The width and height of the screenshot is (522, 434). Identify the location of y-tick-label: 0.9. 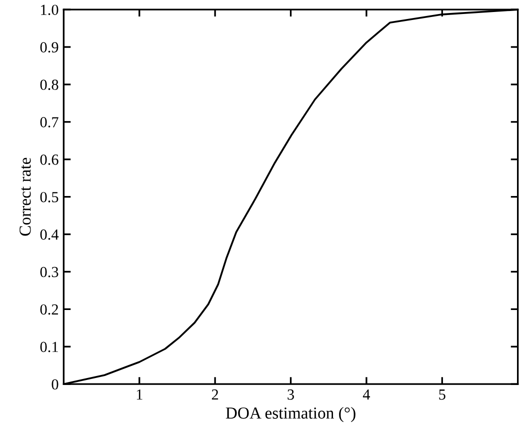
(49, 47).